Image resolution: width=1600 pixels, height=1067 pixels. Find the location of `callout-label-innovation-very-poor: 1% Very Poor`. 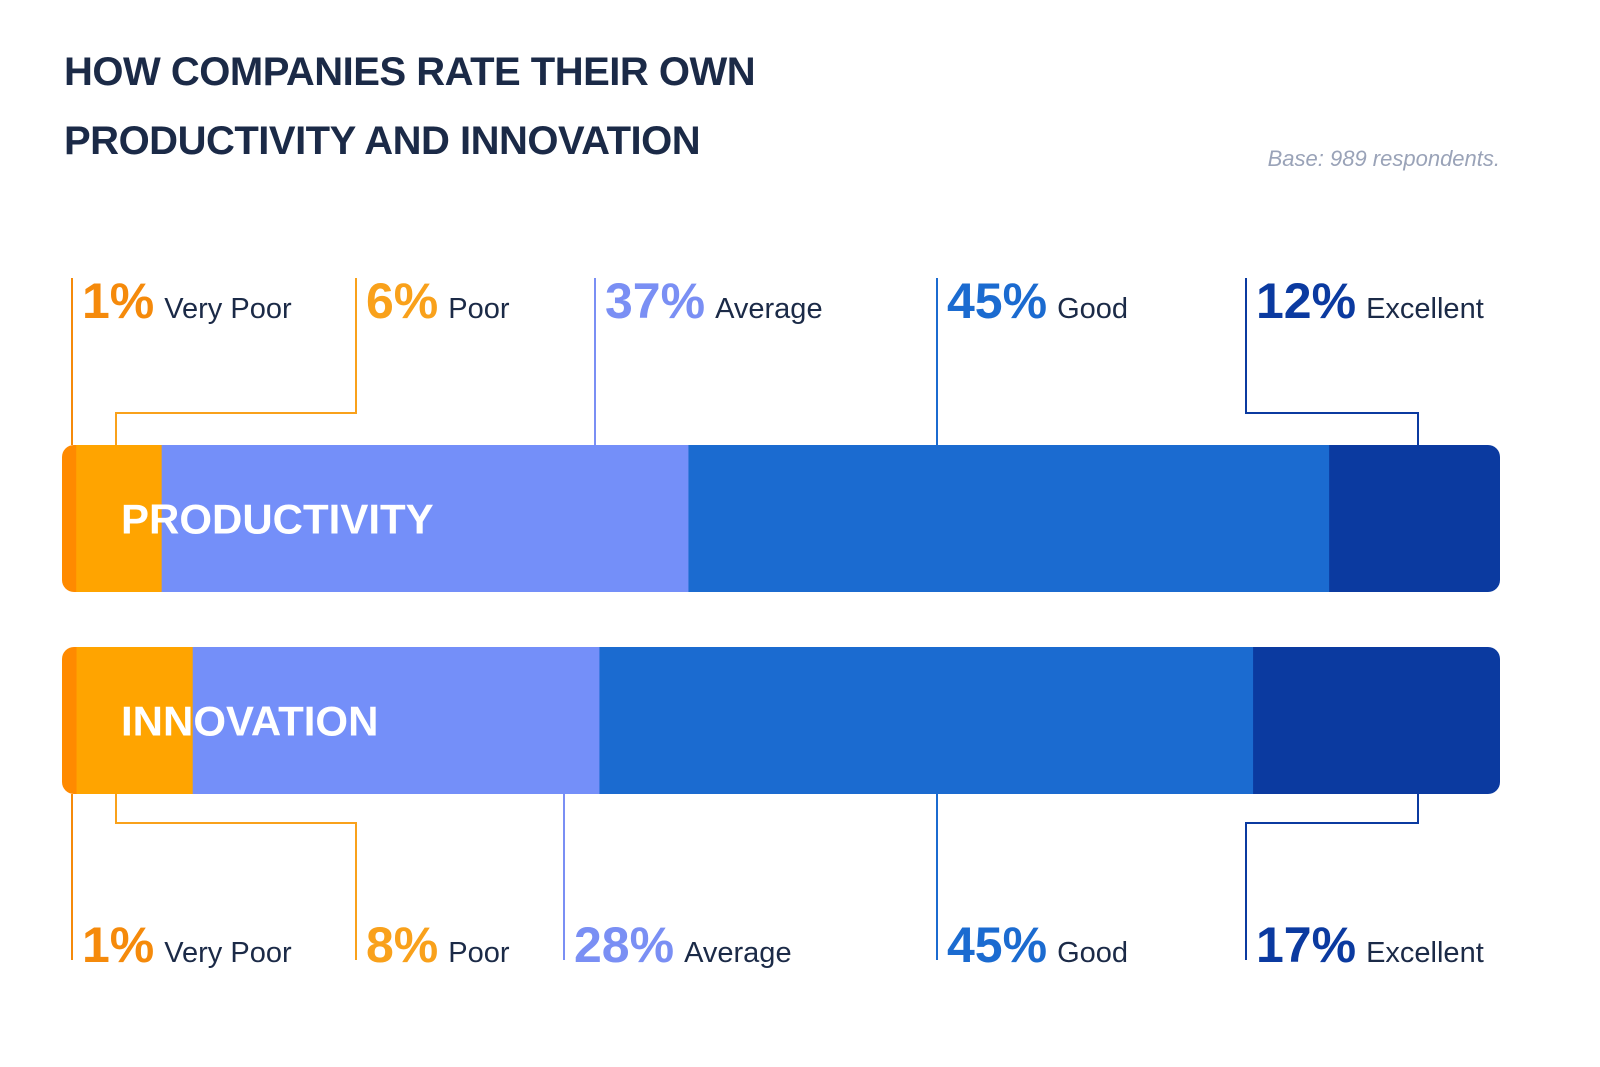

callout-label-innovation-very-poor: 1% Very Poor is located at coordinates (187, 945).